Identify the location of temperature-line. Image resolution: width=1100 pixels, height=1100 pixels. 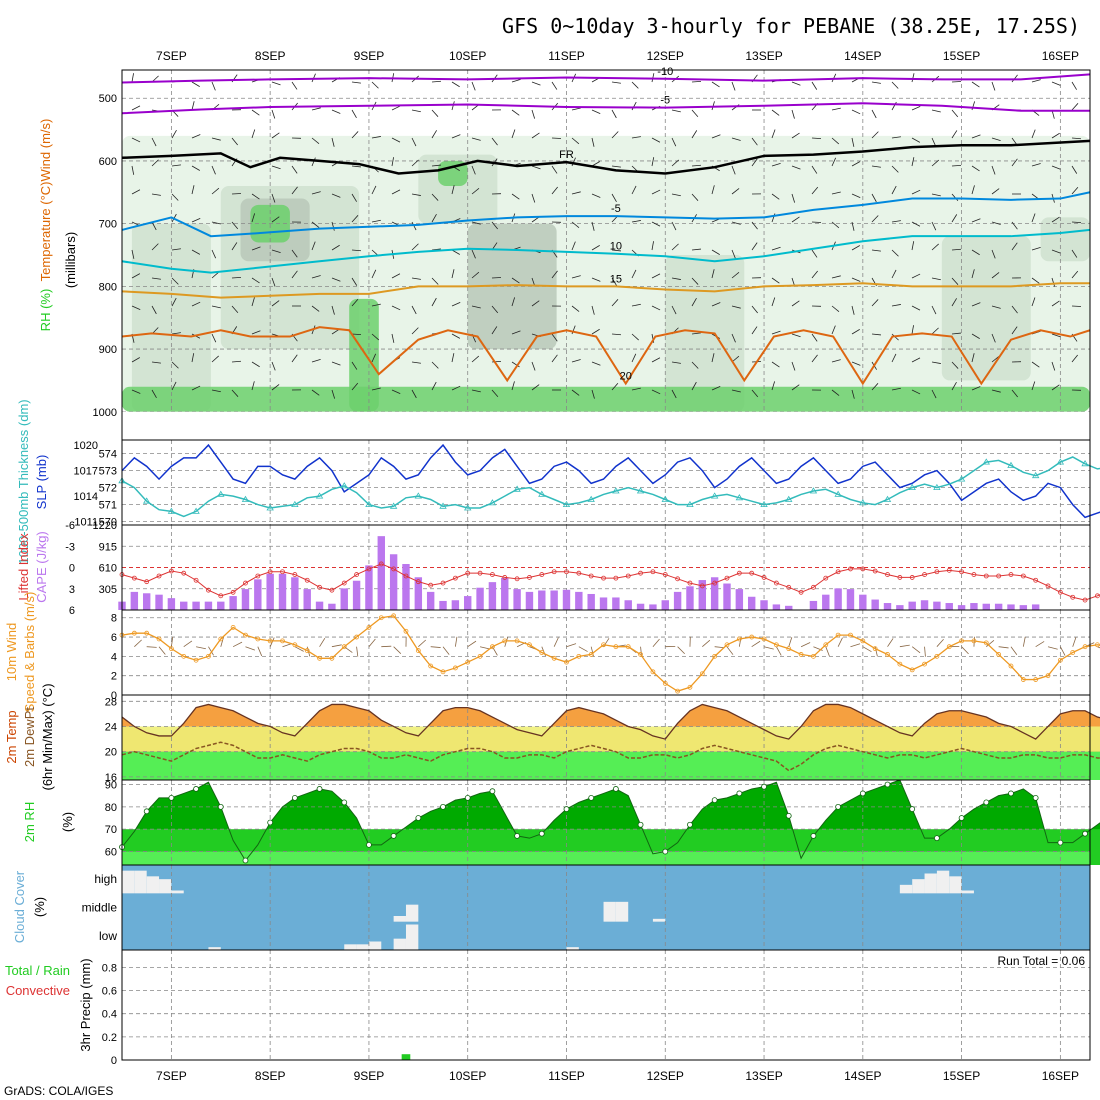
(610, 721).